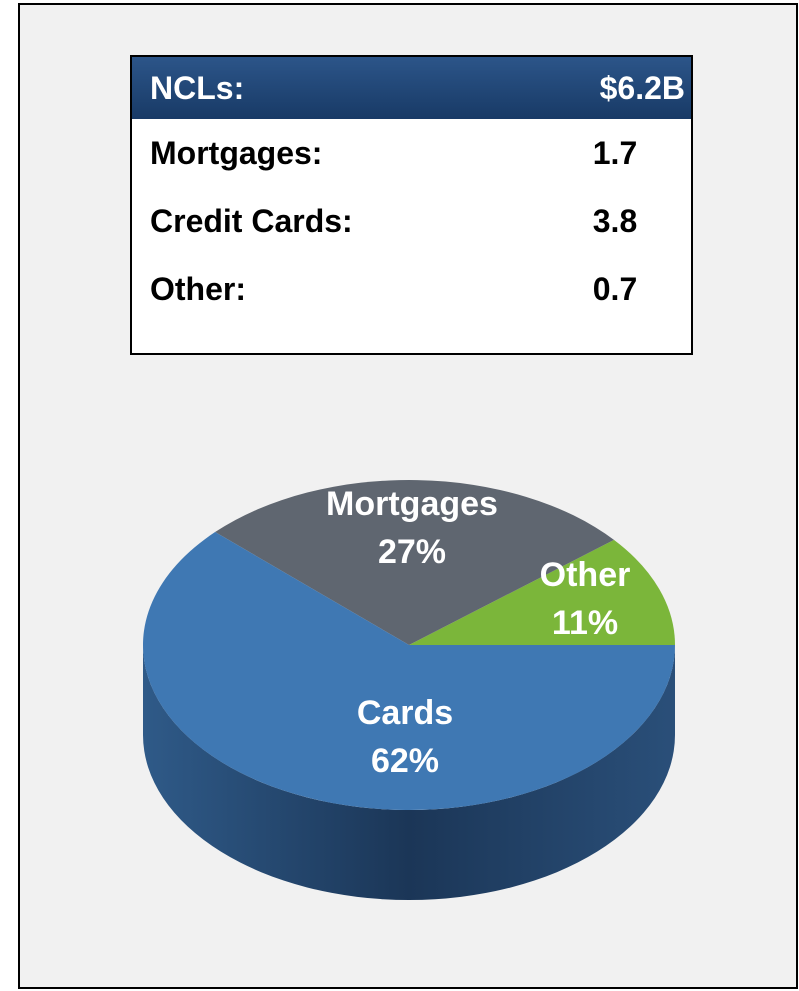  What do you see at coordinates (405, 761) in the screenshot?
I see `slice-value-label: 62%` at bounding box center [405, 761].